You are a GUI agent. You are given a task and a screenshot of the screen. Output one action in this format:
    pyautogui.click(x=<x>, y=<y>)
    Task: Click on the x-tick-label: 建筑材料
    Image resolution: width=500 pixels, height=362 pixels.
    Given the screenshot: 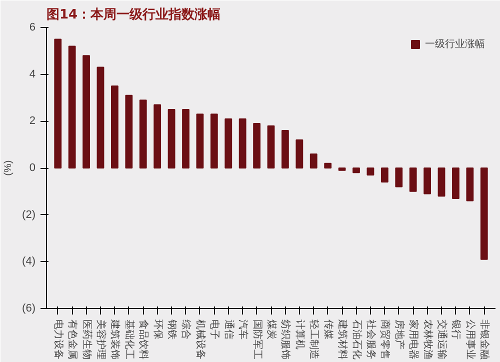 What is the action you would take?
    pyautogui.click(x=342, y=339)
    